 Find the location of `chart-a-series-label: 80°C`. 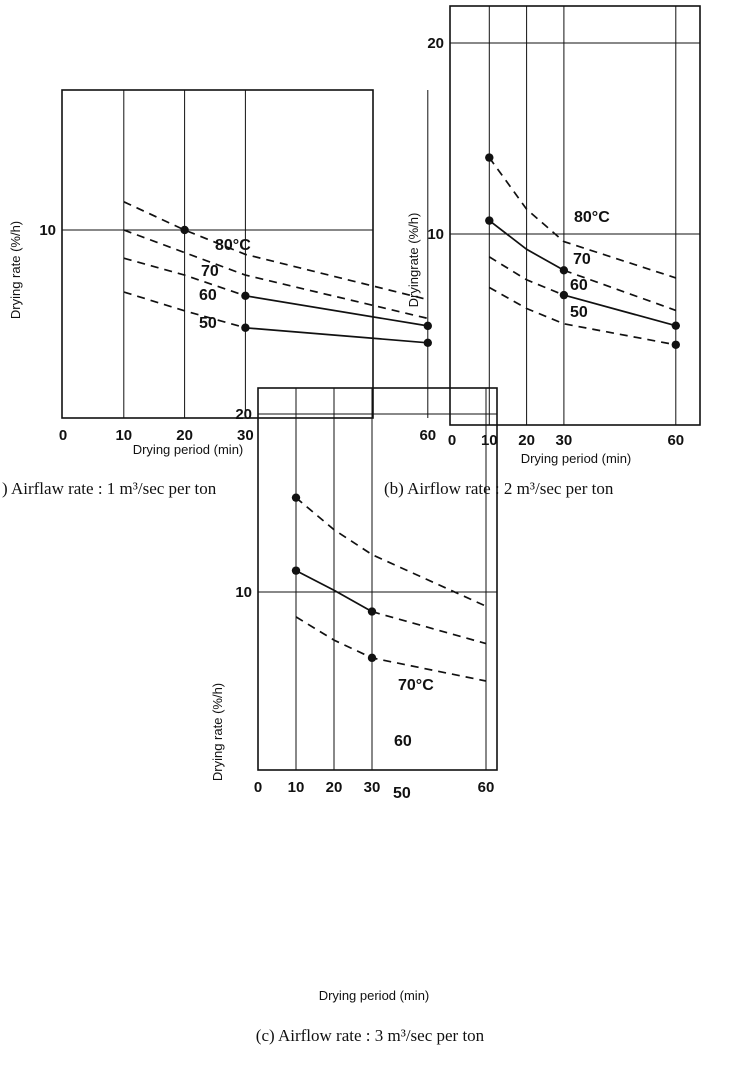

chart-a-series-label: 80°C is located at coordinates (233, 245).